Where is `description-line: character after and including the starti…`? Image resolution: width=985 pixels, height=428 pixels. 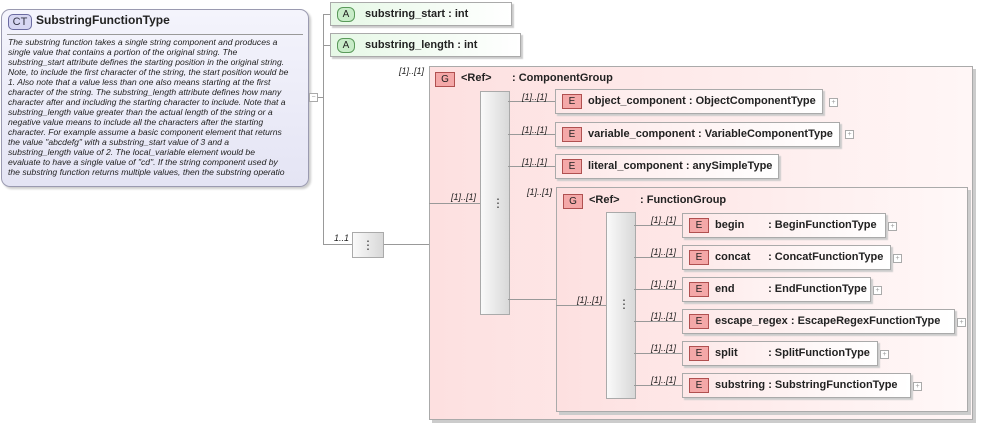 description-line: character after and including the starti… is located at coordinates (147, 102).